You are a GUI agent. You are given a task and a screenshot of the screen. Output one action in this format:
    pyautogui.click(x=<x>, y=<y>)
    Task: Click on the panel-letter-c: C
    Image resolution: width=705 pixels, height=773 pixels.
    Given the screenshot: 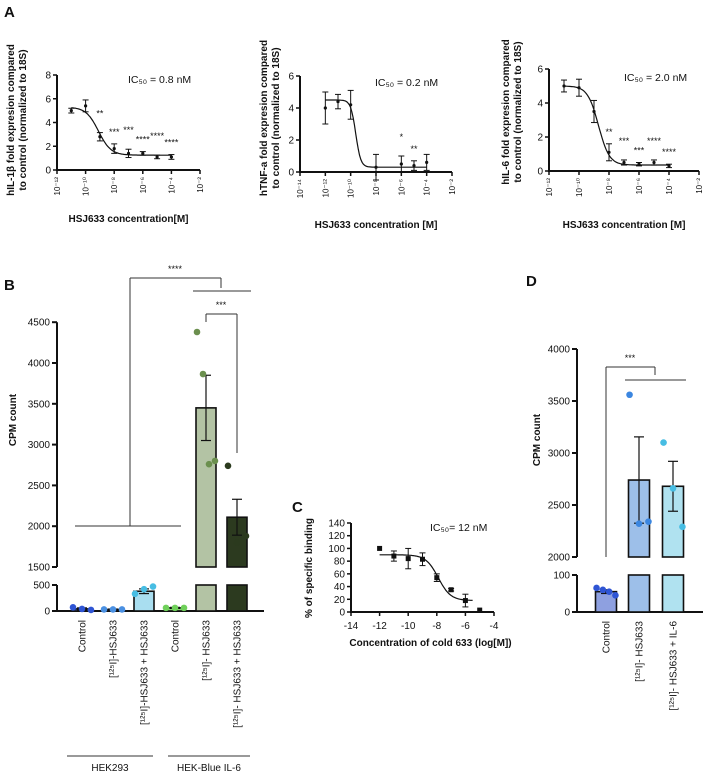 What is the action you would take?
    pyautogui.click(x=297, y=507)
    